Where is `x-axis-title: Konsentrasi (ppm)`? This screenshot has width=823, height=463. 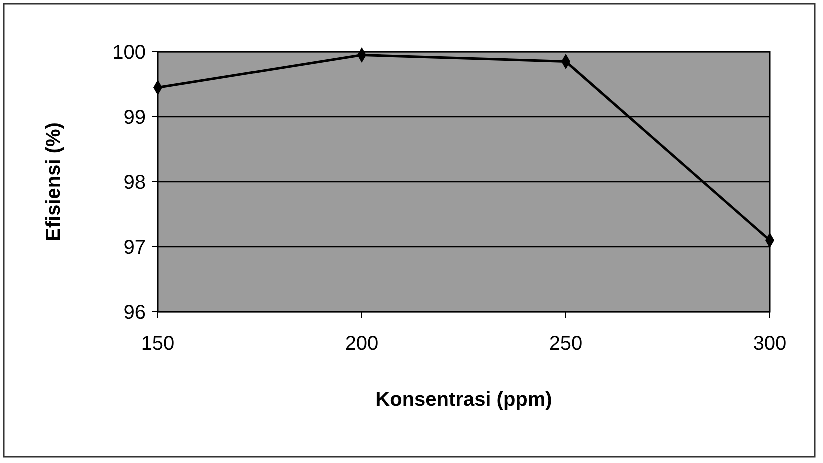
x-axis-title: Konsentrasi (ppm) is located at coordinates (464, 400).